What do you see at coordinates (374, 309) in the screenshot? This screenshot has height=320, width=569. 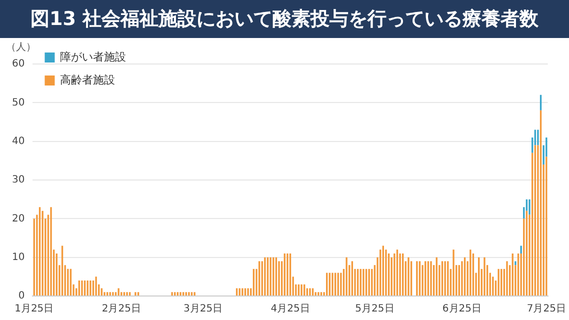 I see `x-tick-label: 5月25日` at bounding box center [374, 309].